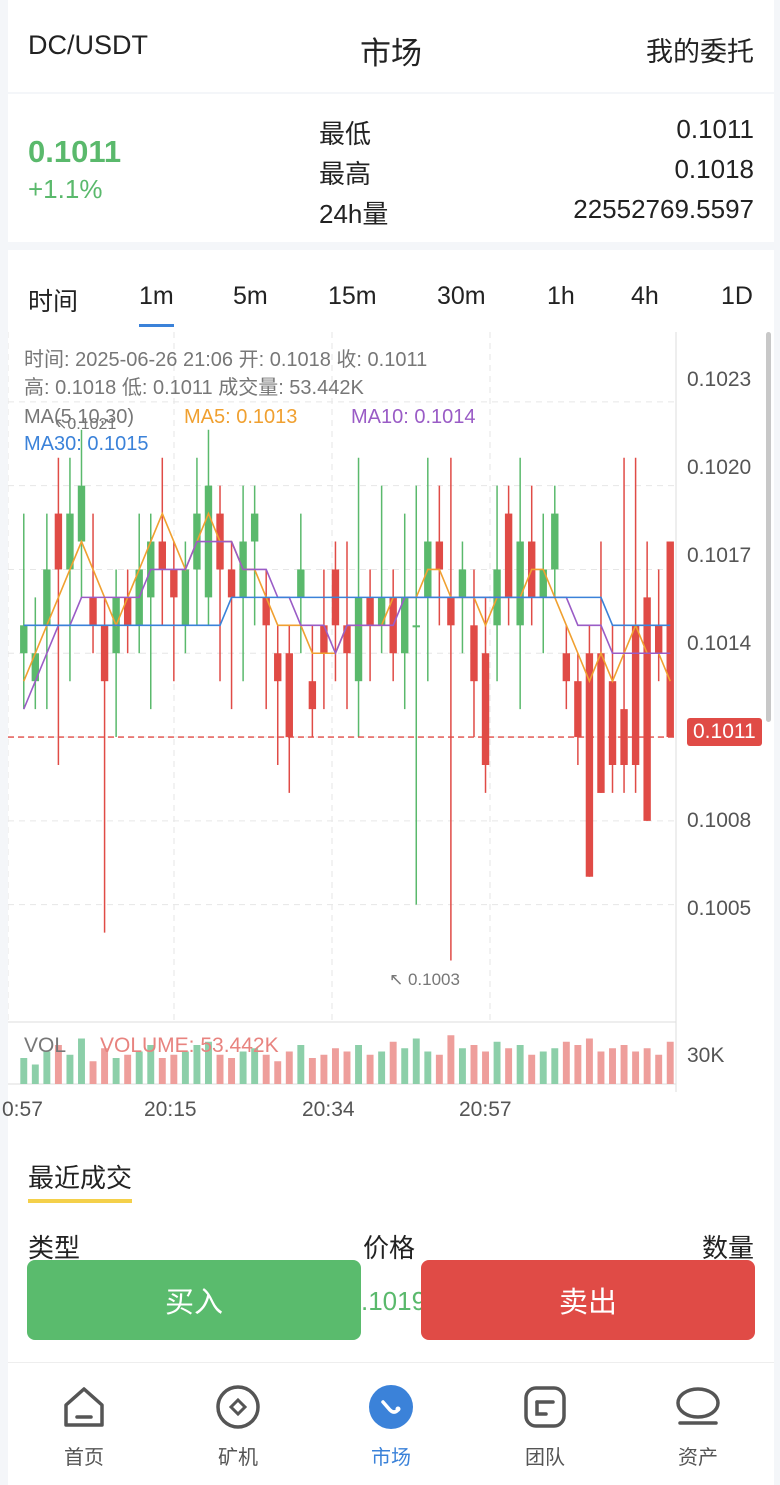  Describe the element at coordinates (424, 979) in the screenshot. I see `min-price-label: ↖ 0.1003` at that location.